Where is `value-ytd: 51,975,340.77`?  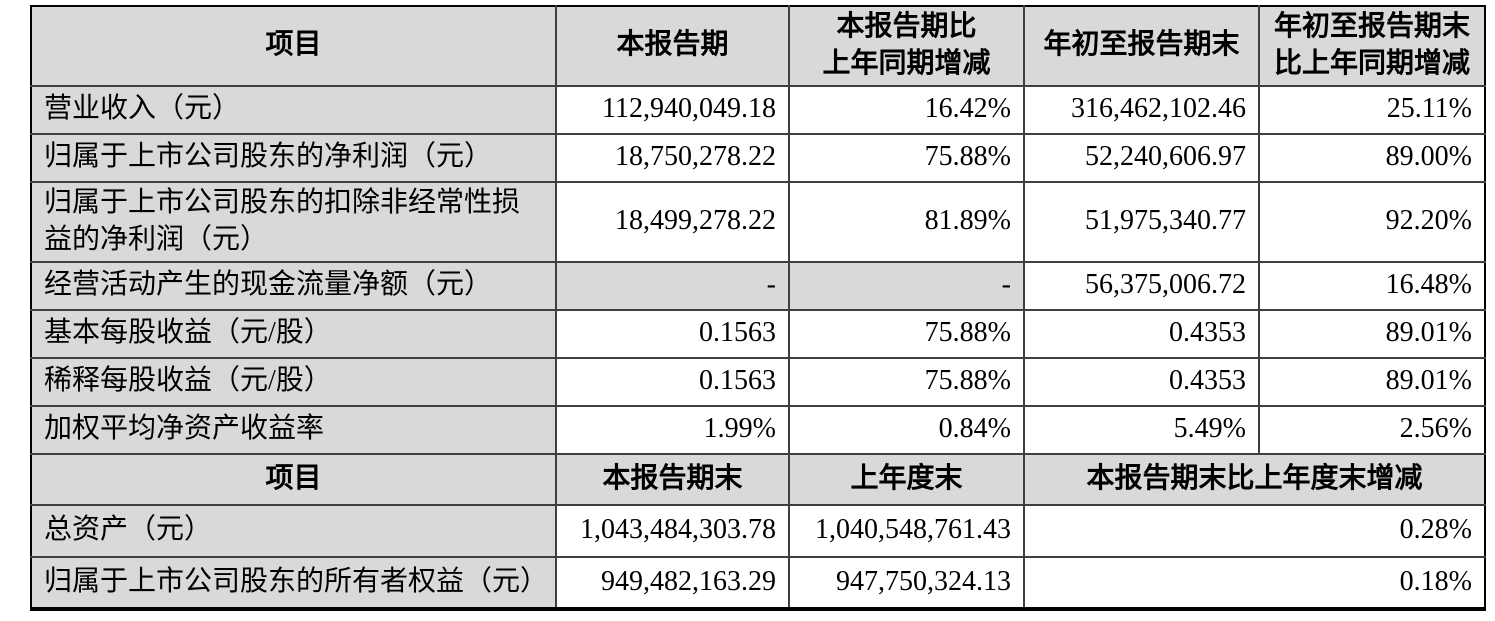
value-ytd: 51,975,340.77 is located at coordinates (1141, 221).